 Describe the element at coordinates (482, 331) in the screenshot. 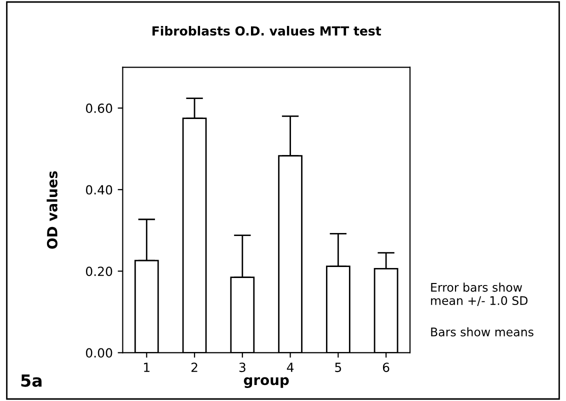

I see `text: Bars show means` at that location.